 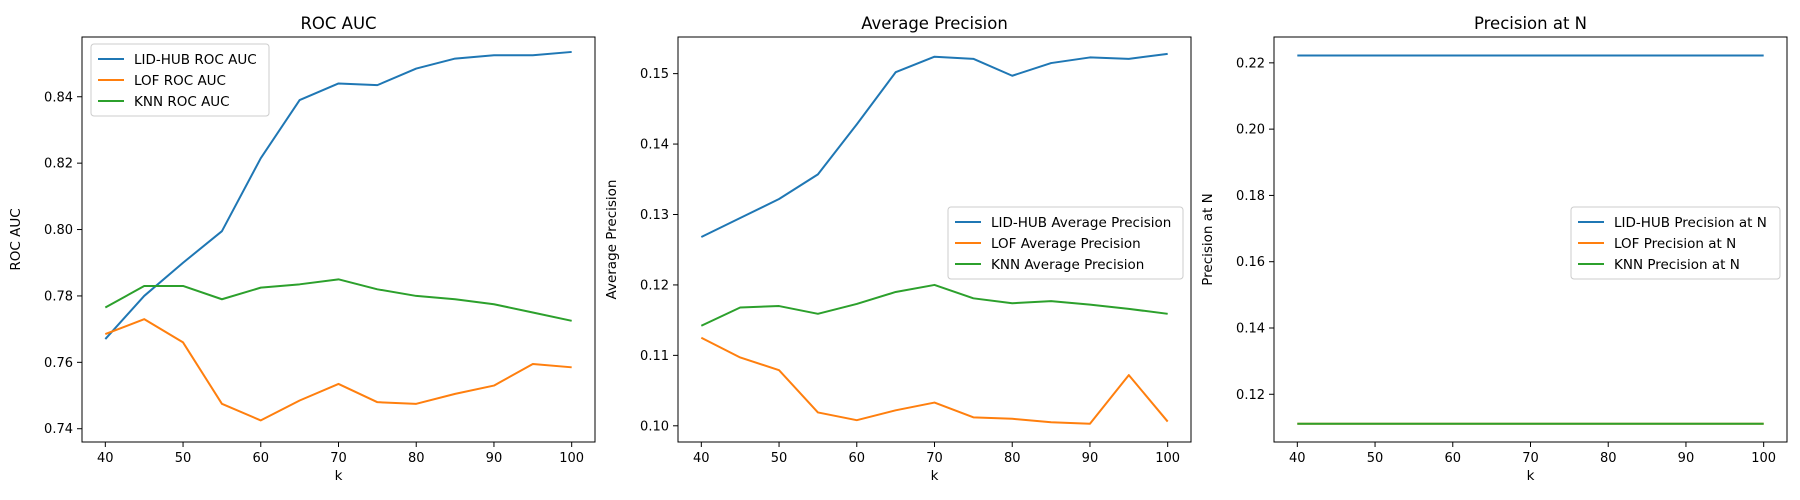 I want to click on y-tick-label: 0.13, so click(x=654, y=215).